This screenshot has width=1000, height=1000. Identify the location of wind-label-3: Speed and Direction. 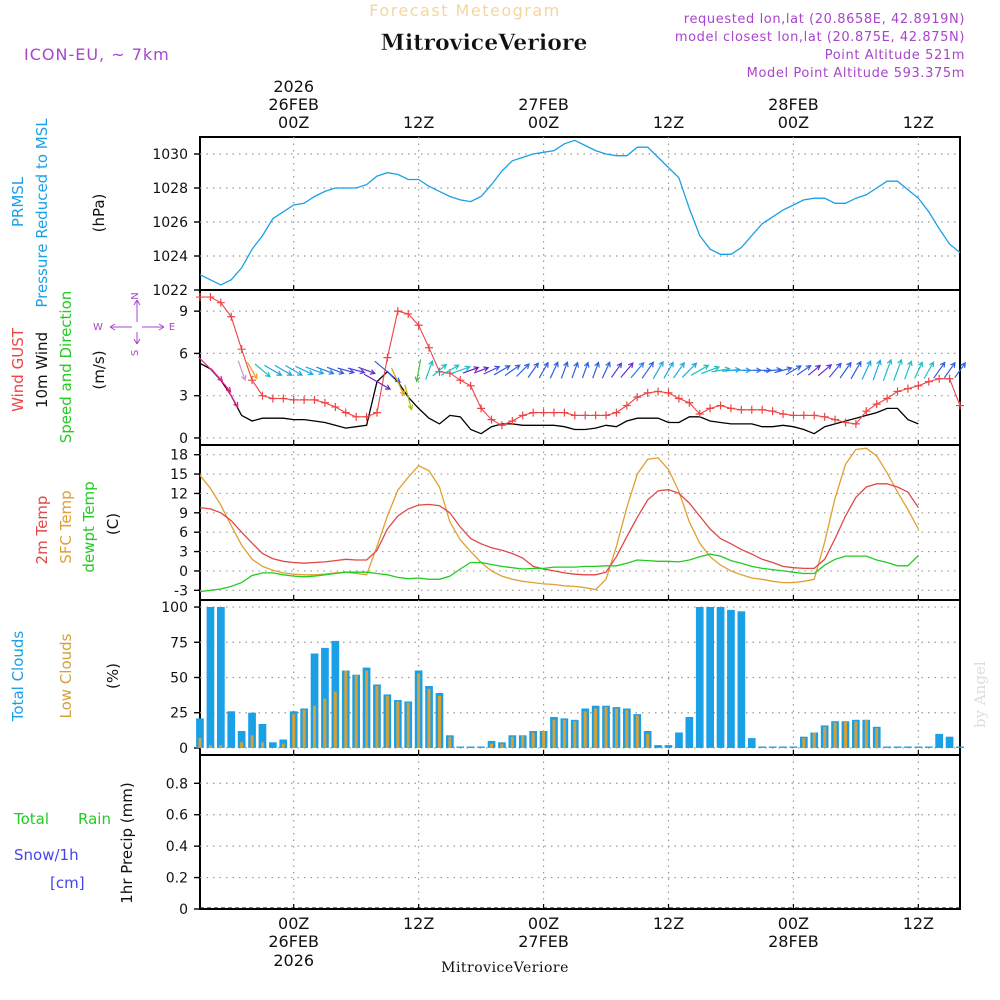
(66, 367).